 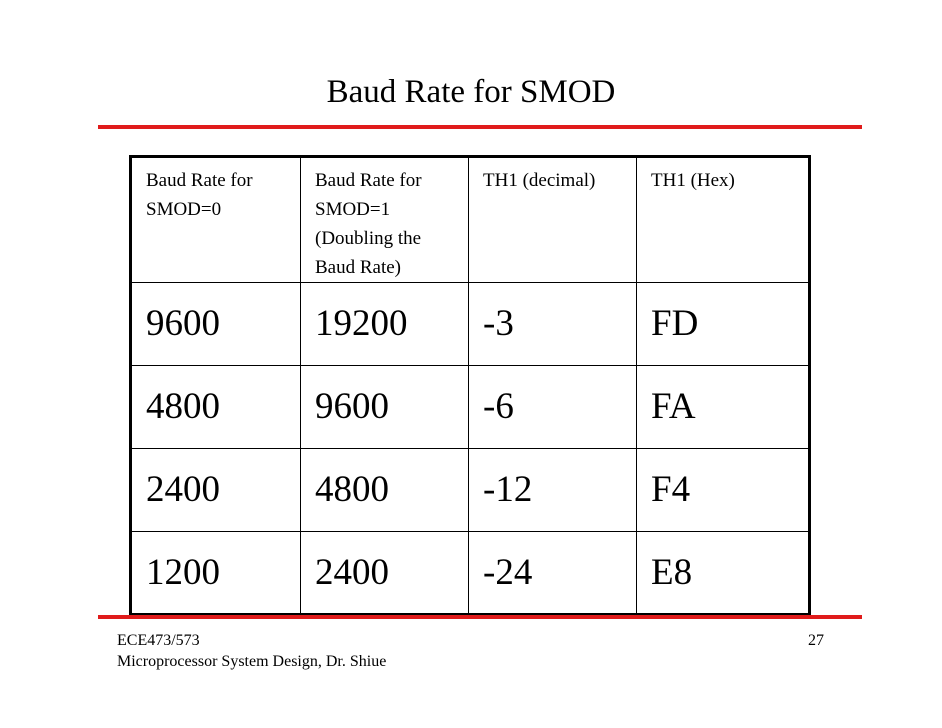 I want to click on footer-subtitle: Microprocessor System Design, Dr. Shiue, so click(x=252, y=661).